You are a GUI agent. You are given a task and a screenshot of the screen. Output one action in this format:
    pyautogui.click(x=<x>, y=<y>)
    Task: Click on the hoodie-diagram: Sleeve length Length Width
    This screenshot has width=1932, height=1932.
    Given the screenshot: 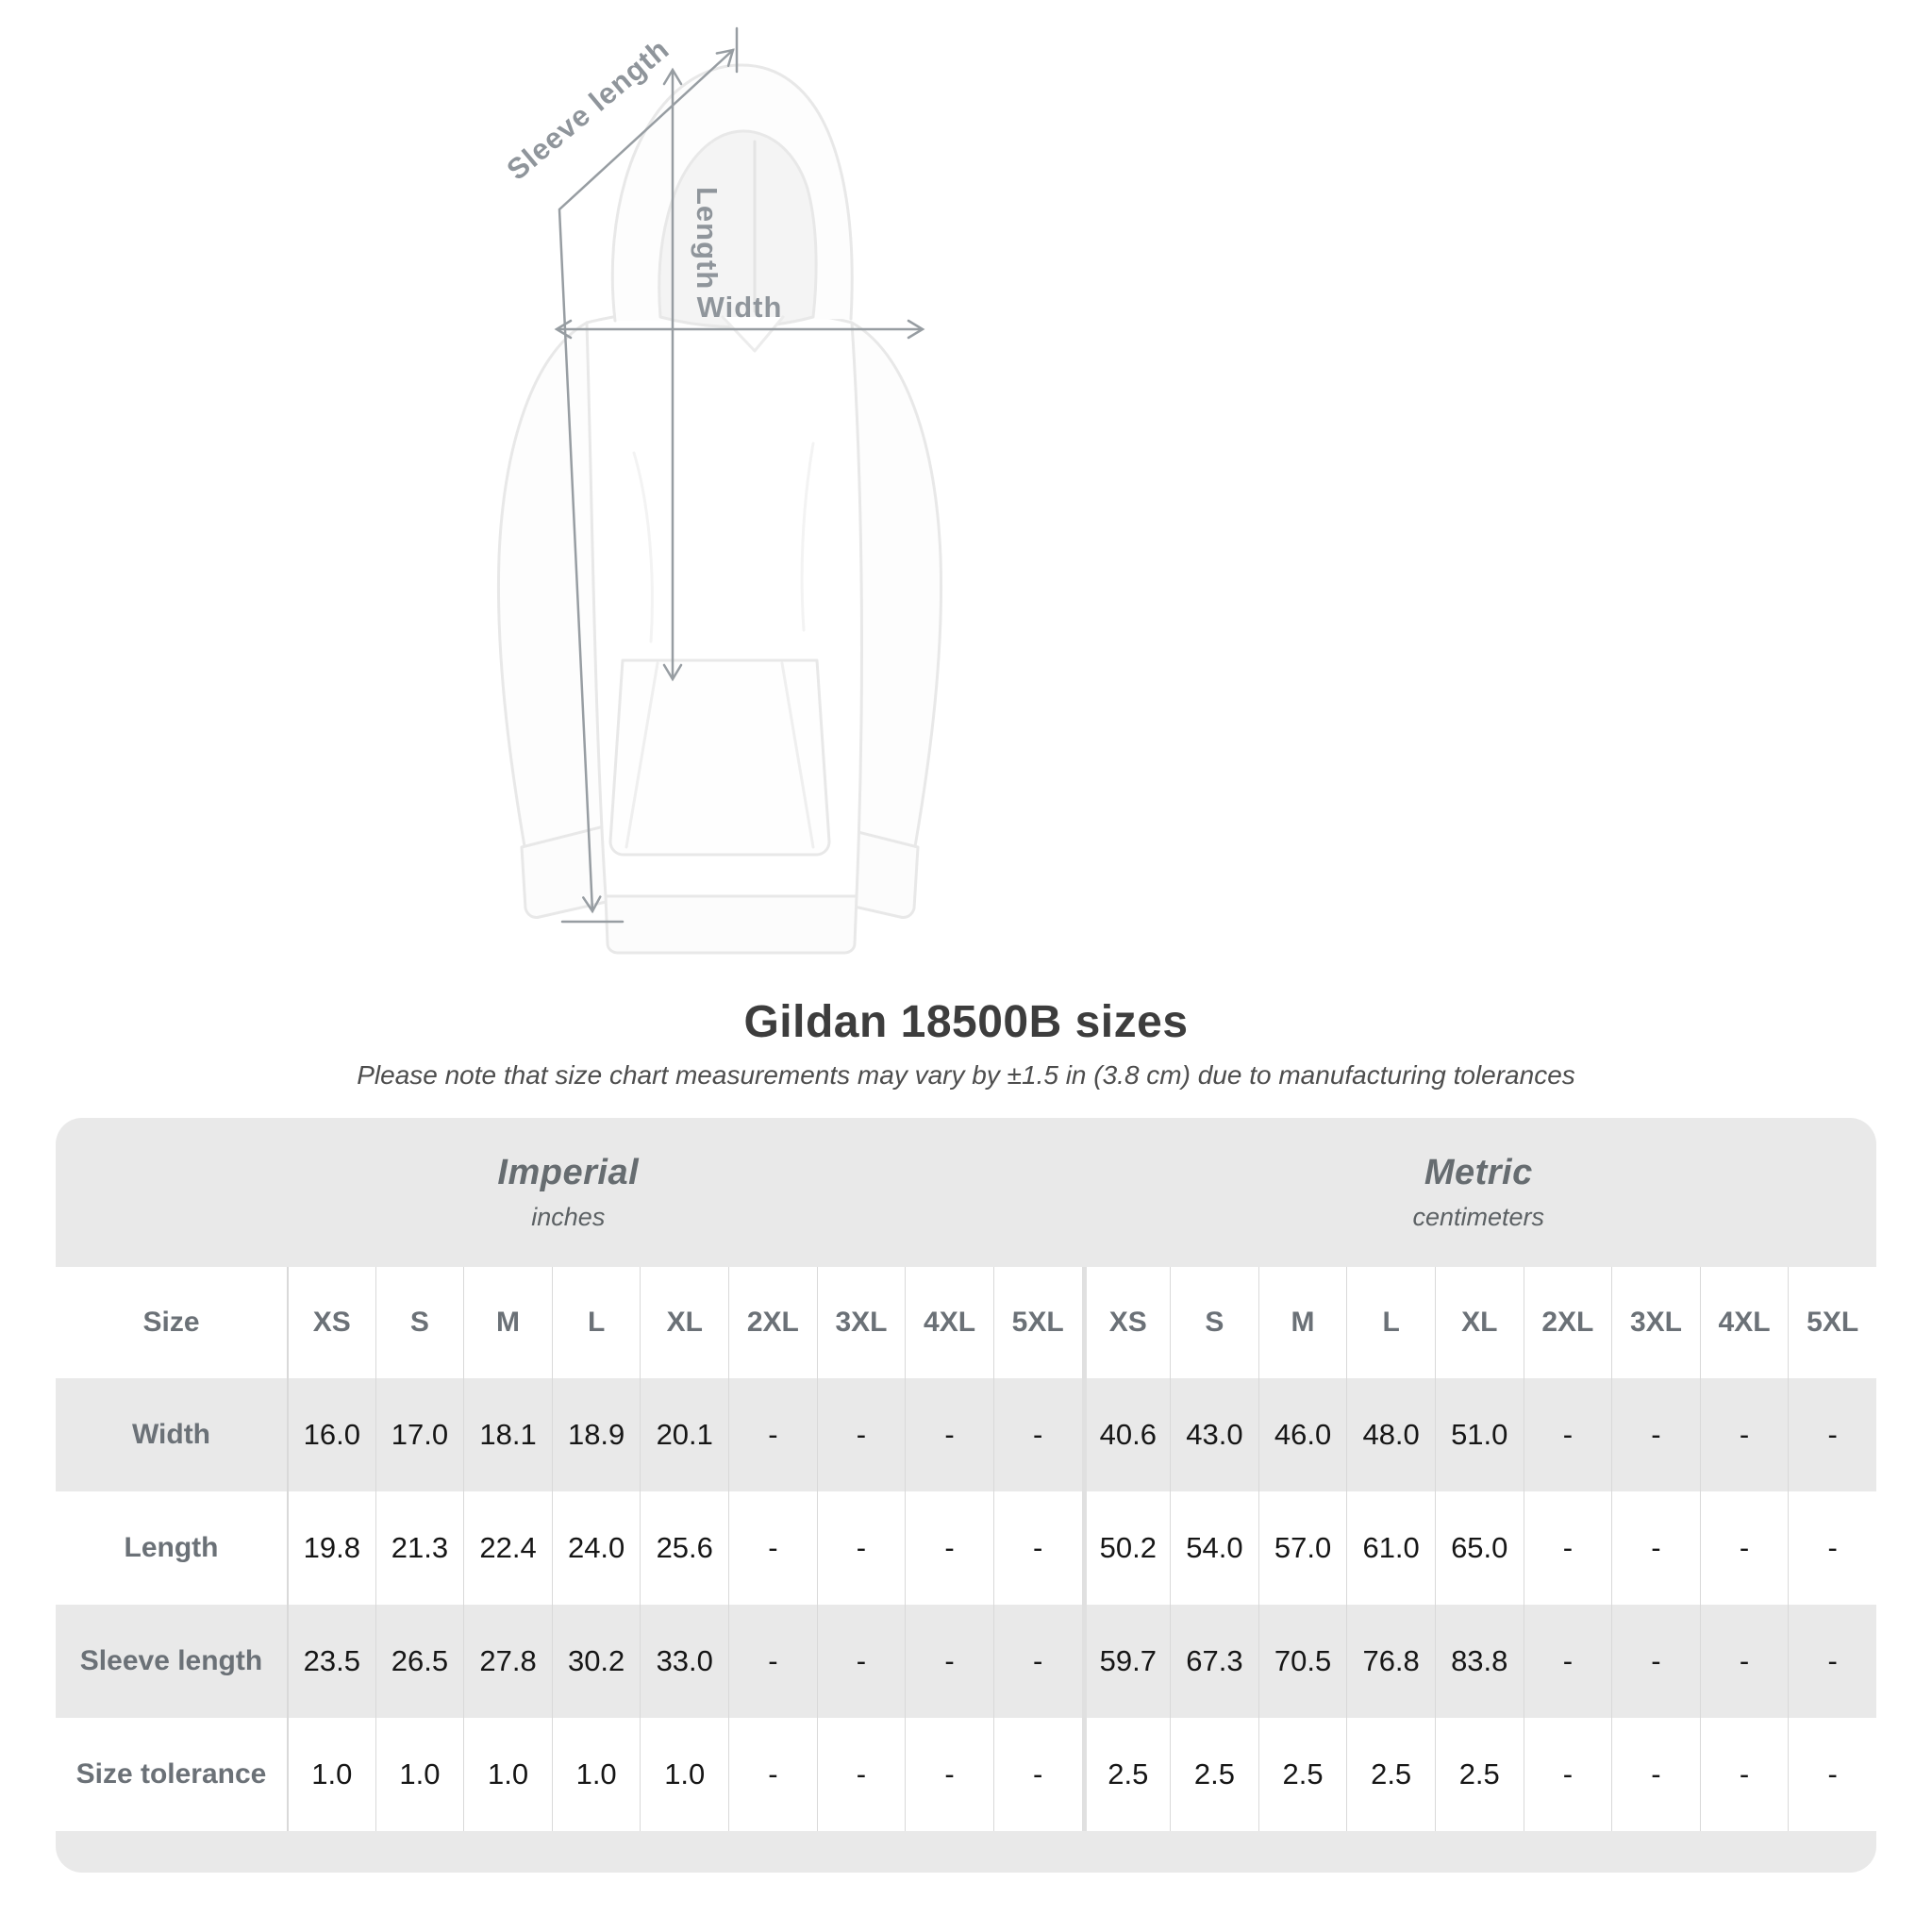 What is the action you would take?
    pyautogui.click(x=719, y=490)
    